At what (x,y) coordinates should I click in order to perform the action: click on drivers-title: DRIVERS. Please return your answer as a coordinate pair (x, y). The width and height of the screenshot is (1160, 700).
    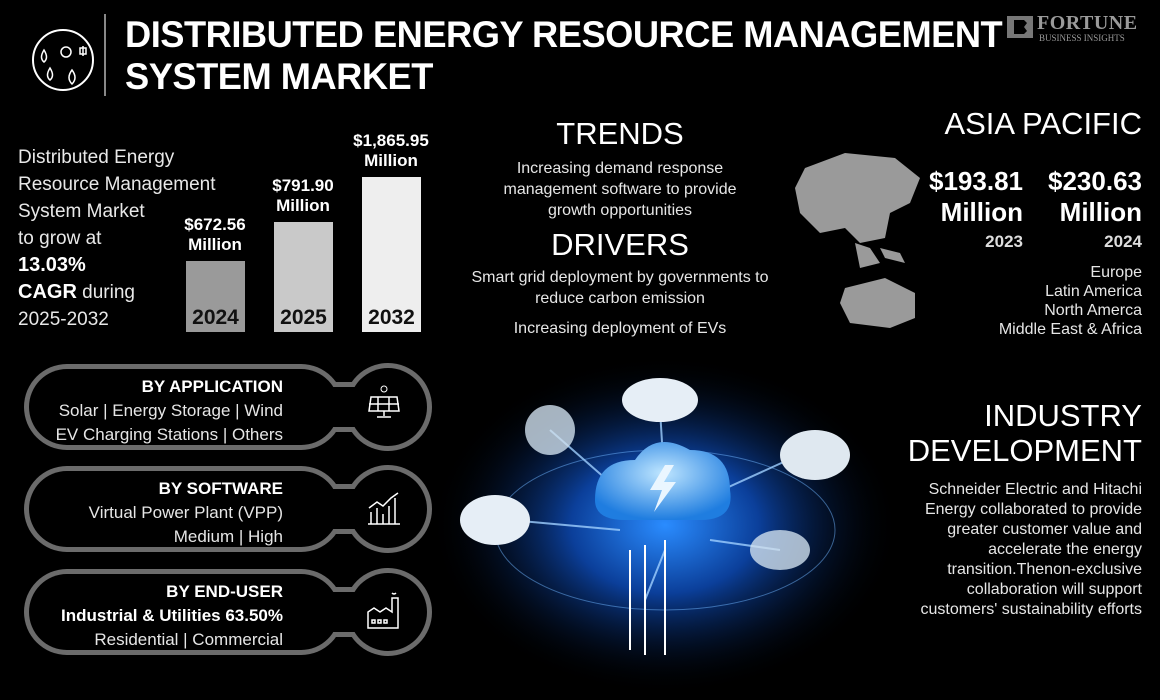
    Looking at the image, I should click on (620, 244).